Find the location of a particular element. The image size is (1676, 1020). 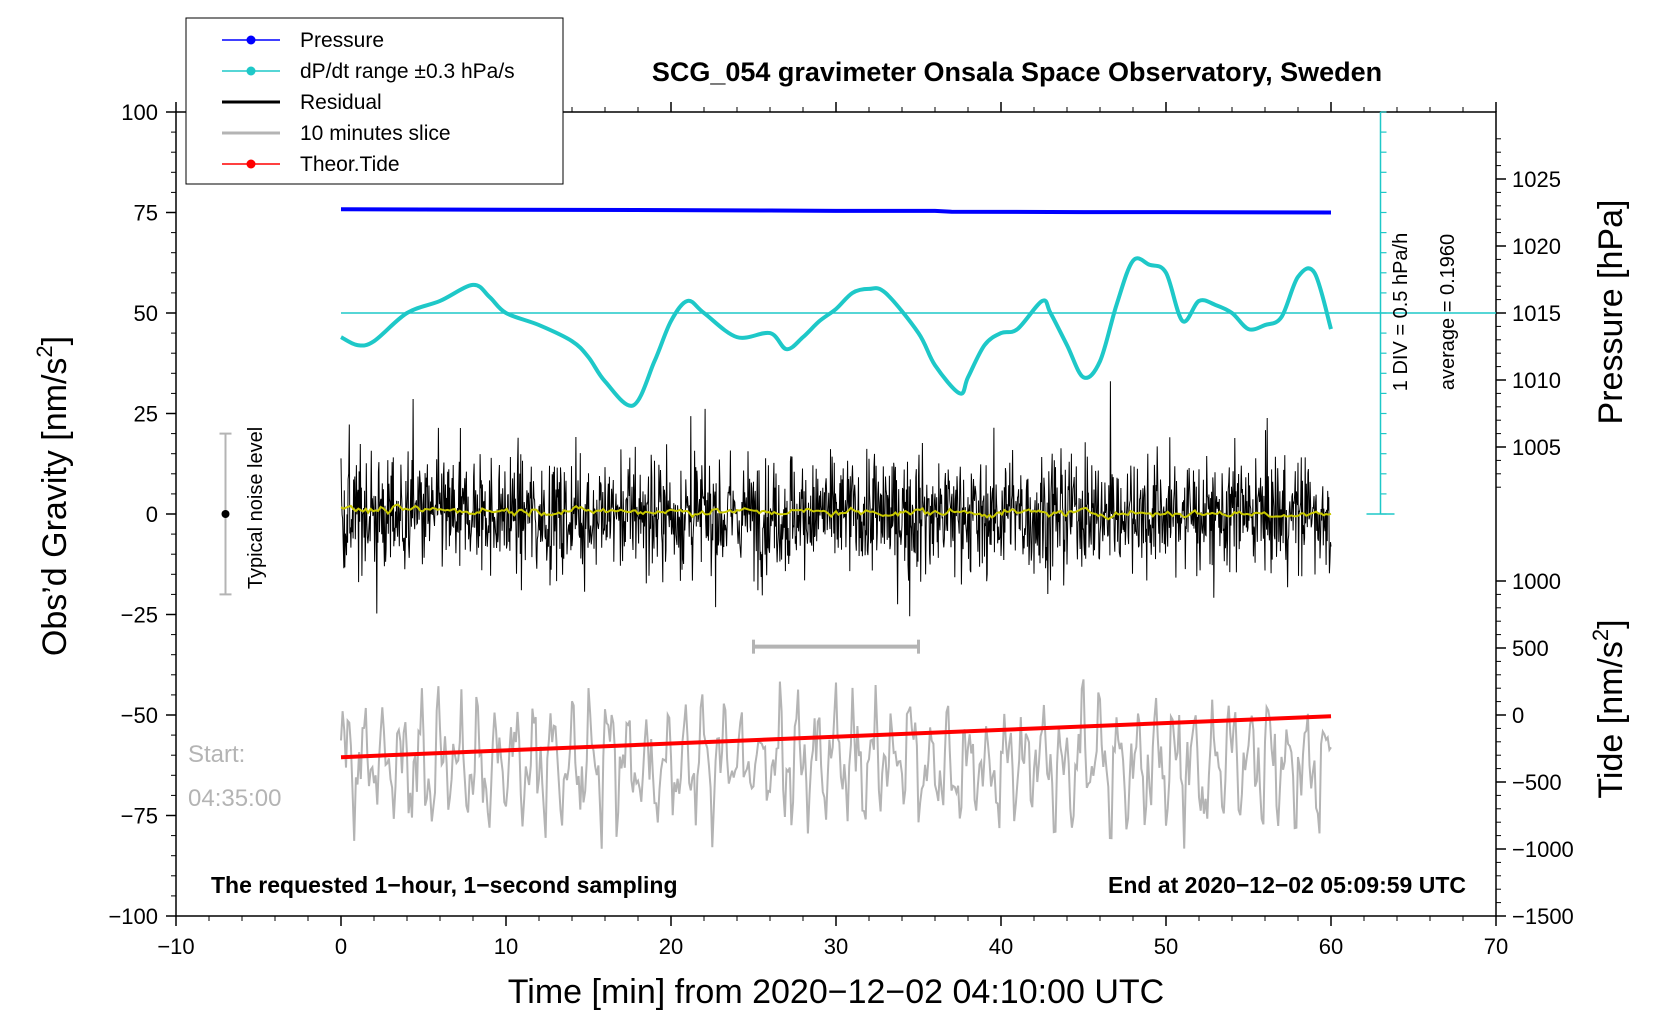

noise-level-label: Typical noise level is located at coordinates (256, 508).